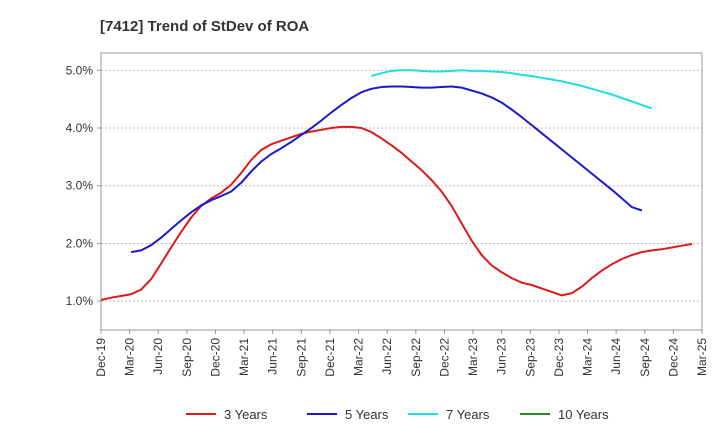  What do you see at coordinates (559, 357) in the screenshot?
I see `x-tick-label: Dec-23` at bounding box center [559, 357].